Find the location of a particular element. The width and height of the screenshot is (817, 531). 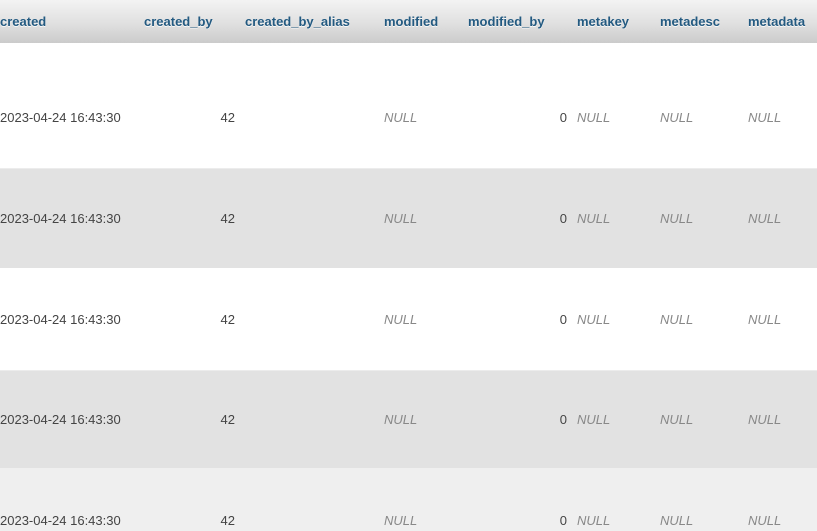

column-header-metadesc: metadesc is located at coordinates (690, 21).